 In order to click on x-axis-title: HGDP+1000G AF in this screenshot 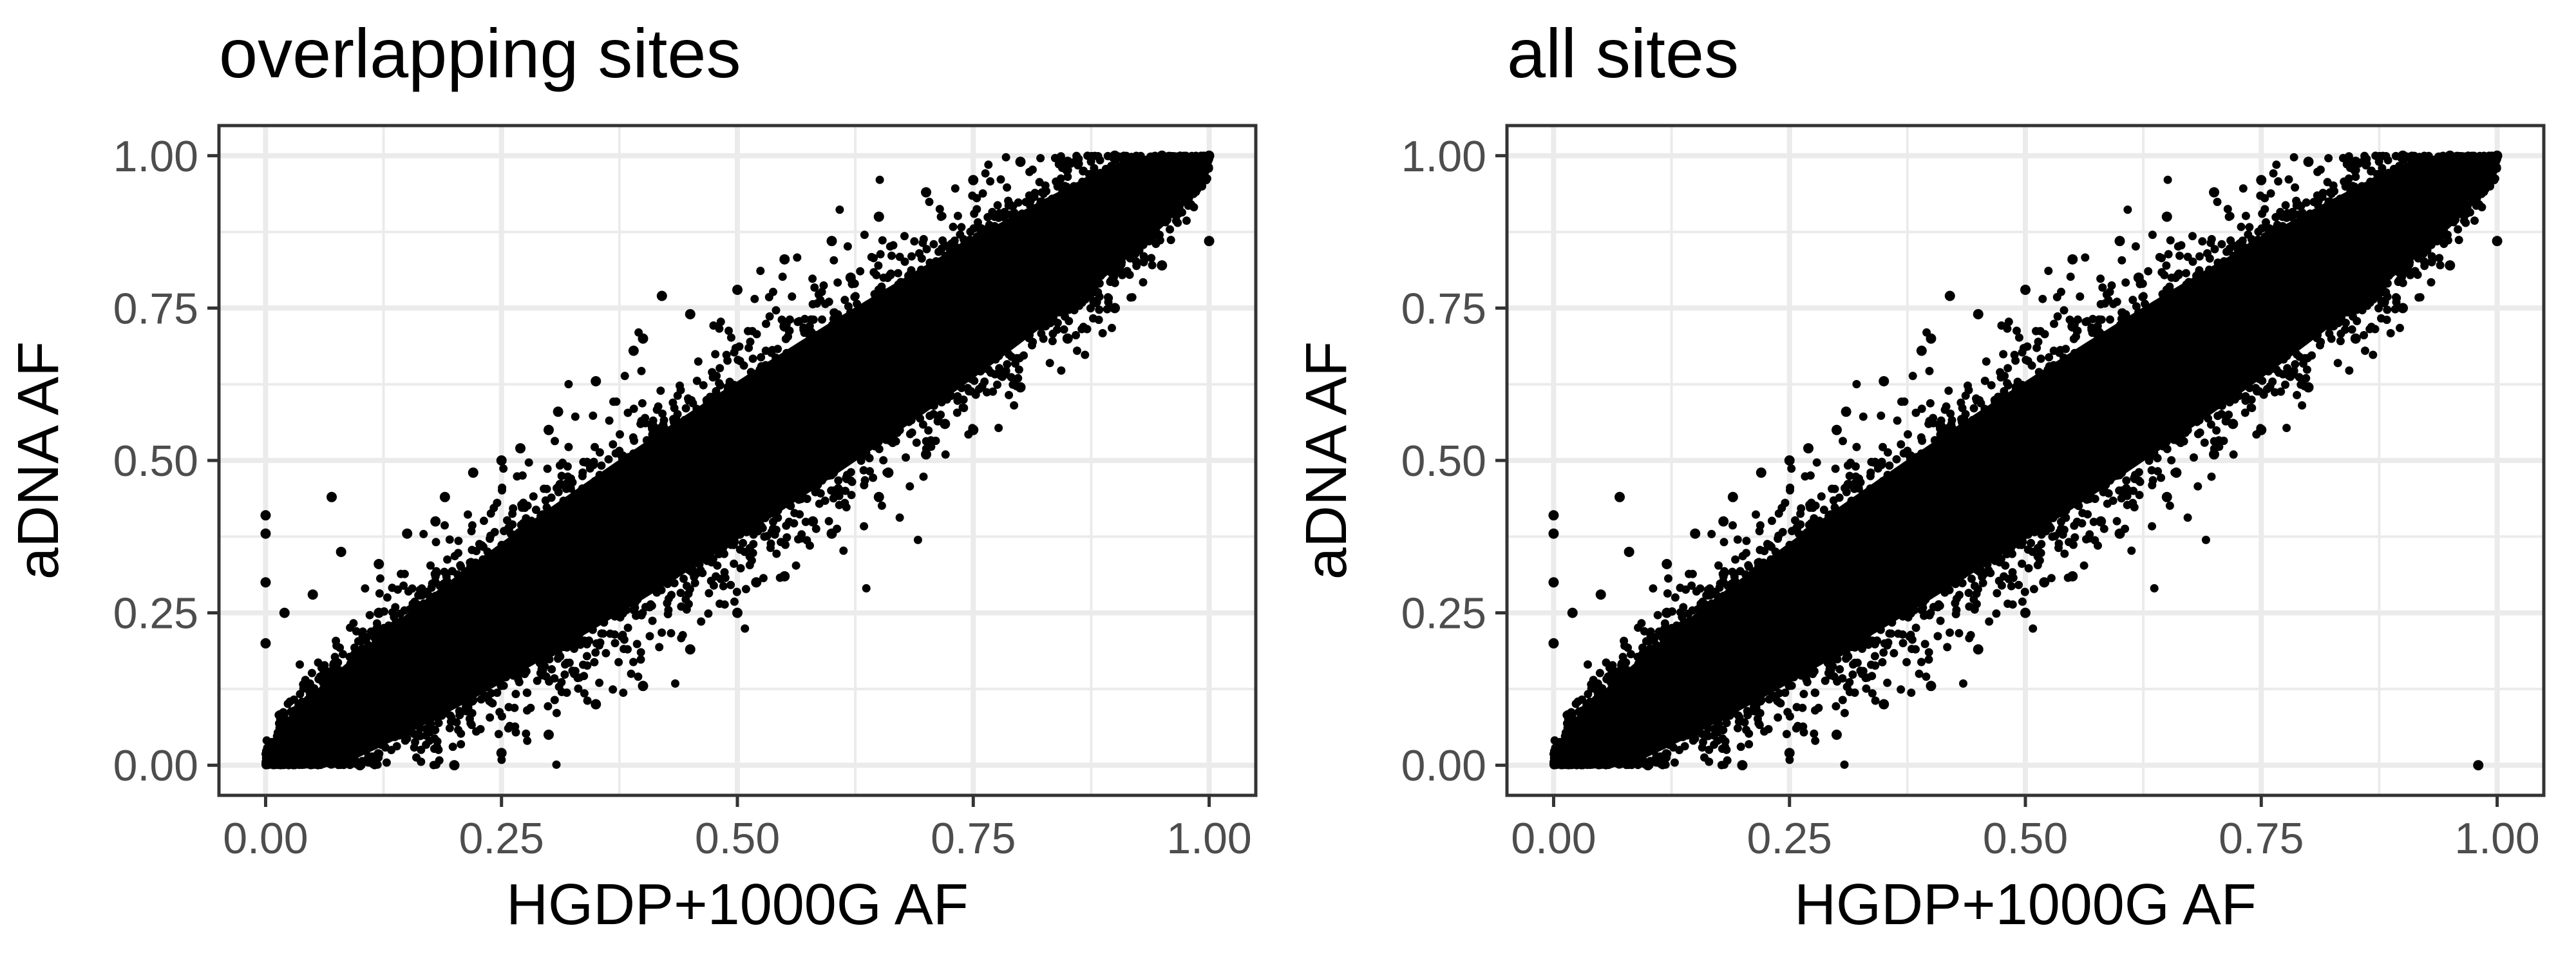, I will do `click(738, 905)`.